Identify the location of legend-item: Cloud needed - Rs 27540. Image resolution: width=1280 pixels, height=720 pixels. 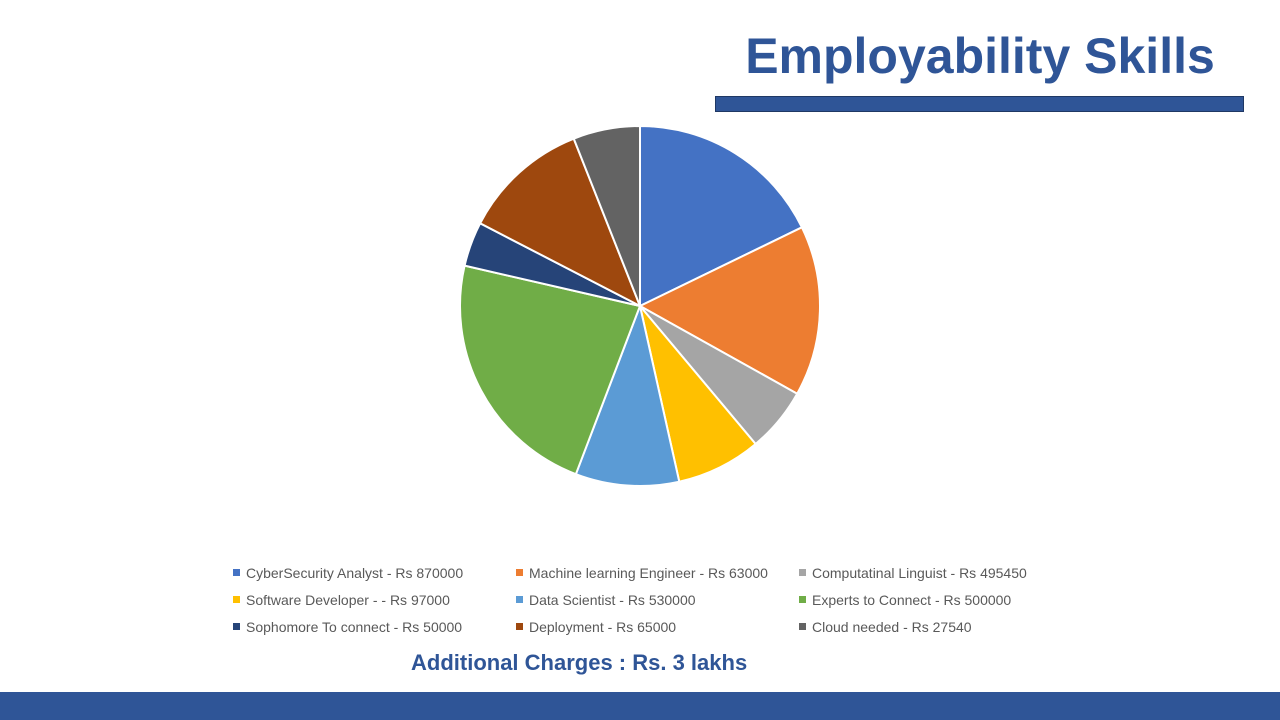
(940, 626).